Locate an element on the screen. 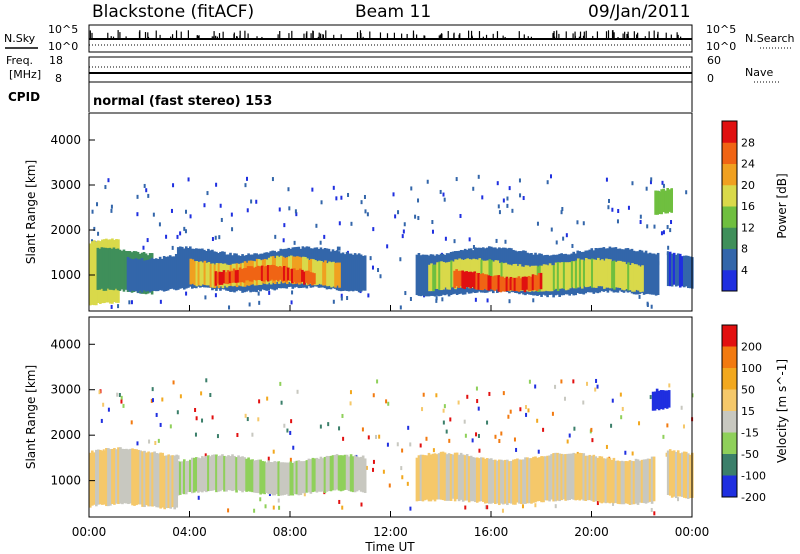  velocity-colorbar-tick: -100 is located at coordinates (753, 476).